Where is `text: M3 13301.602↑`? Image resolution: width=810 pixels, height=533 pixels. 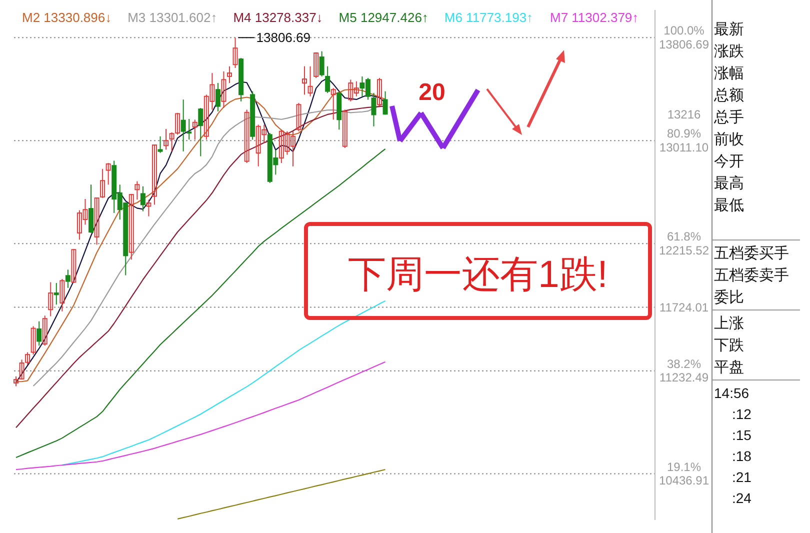
text: M3 13301.602↑ is located at coordinates (173, 17).